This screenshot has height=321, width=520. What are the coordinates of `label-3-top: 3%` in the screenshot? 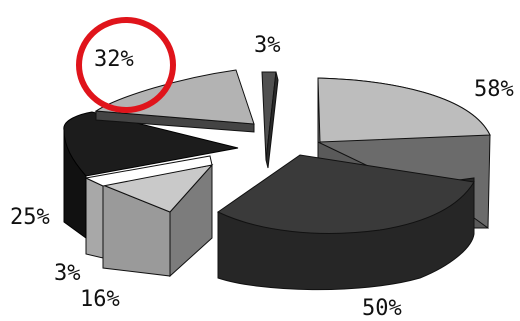 It's located at (267, 45).